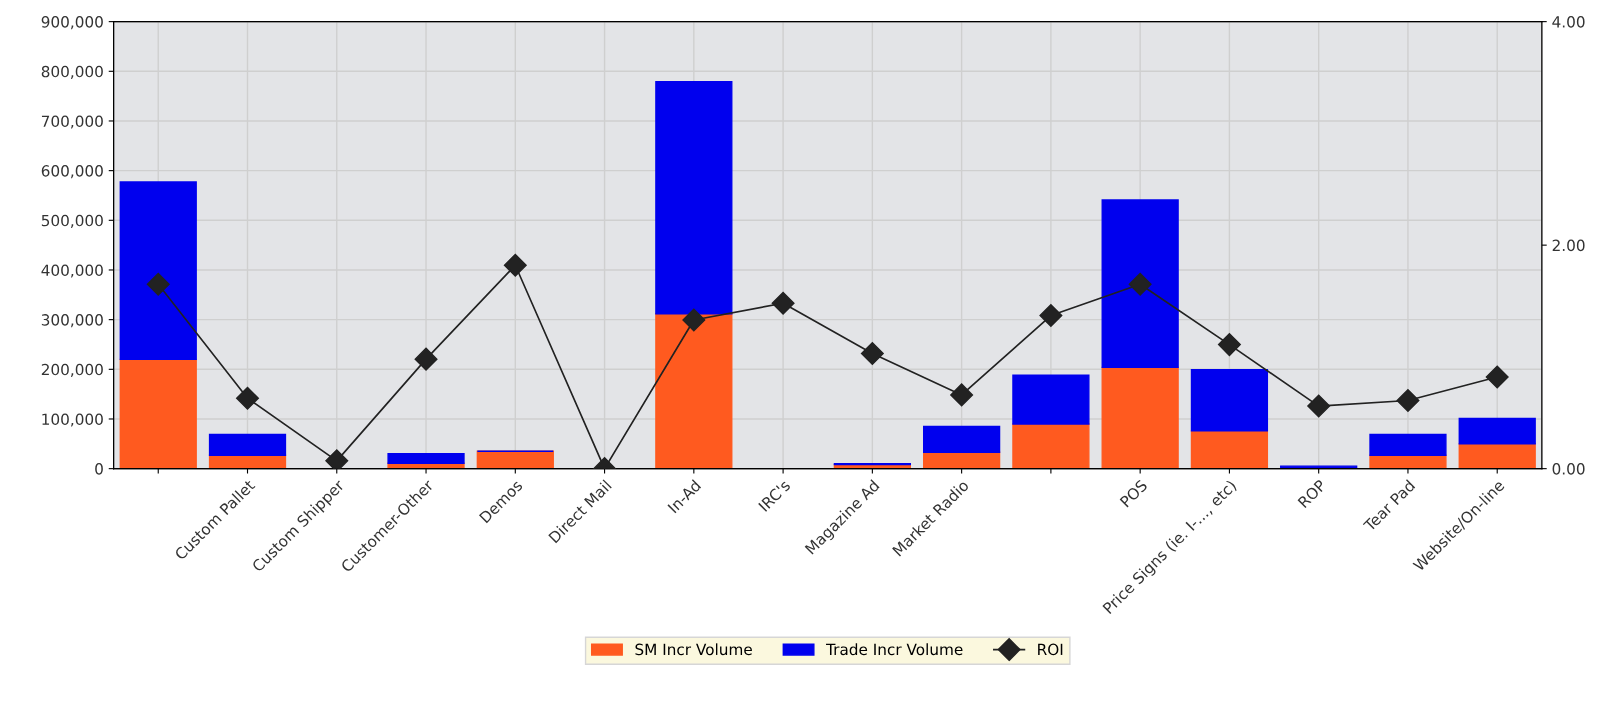  I want to click on y-tick-label: 400,000, so click(72, 271).